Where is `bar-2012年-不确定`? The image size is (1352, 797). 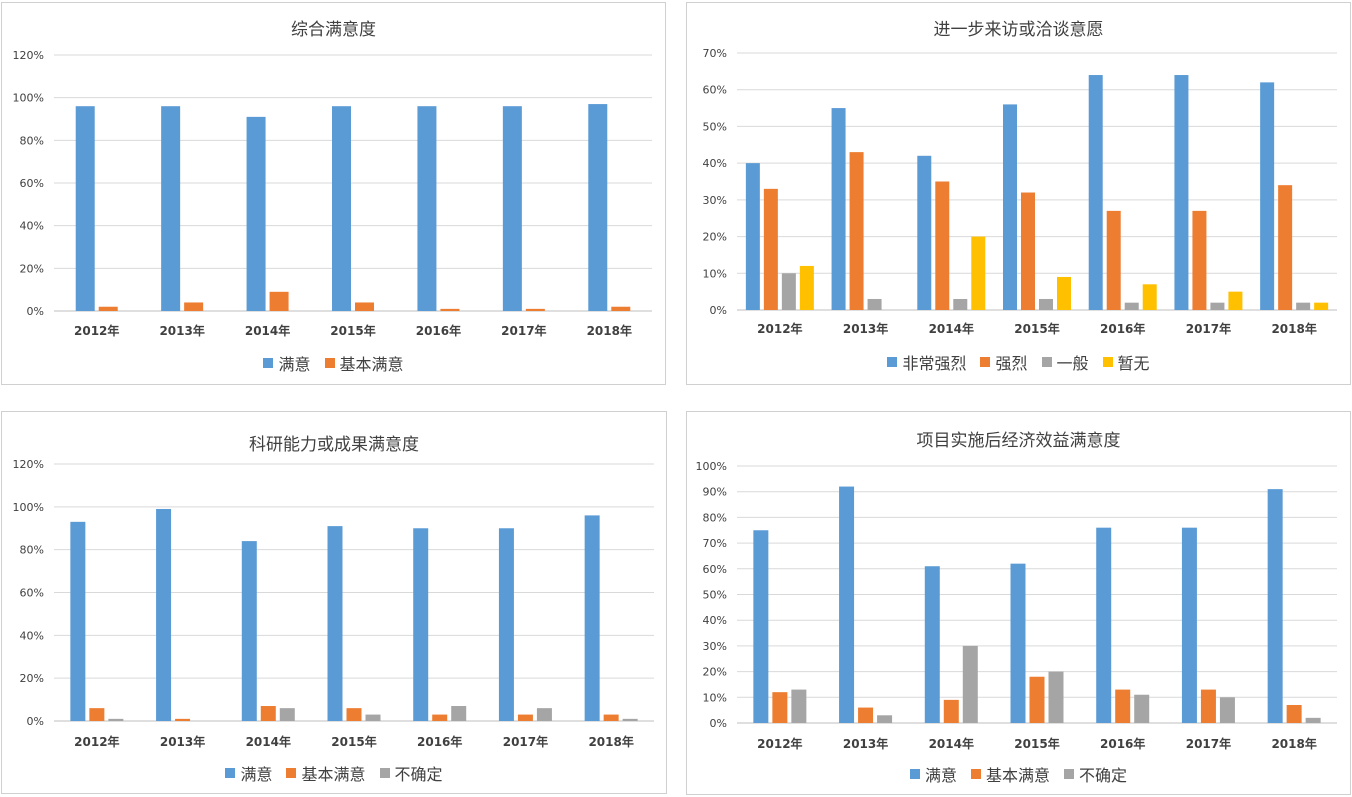 bar-2012年-不确定 is located at coordinates (799, 706).